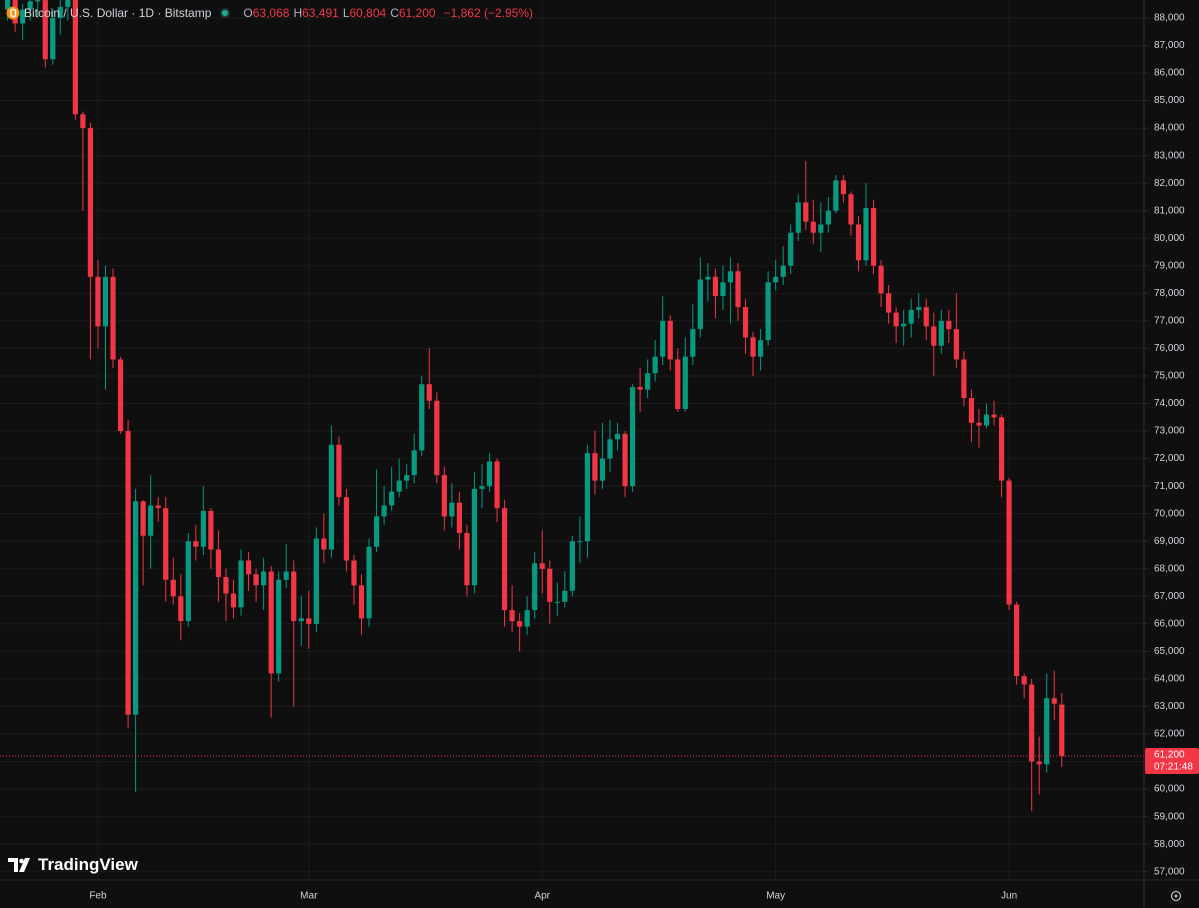 The width and height of the screenshot is (1199, 908). Describe the element at coordinates (1169, 596) in the screenshot. I see `y-tick-label: 67,000` at that location.